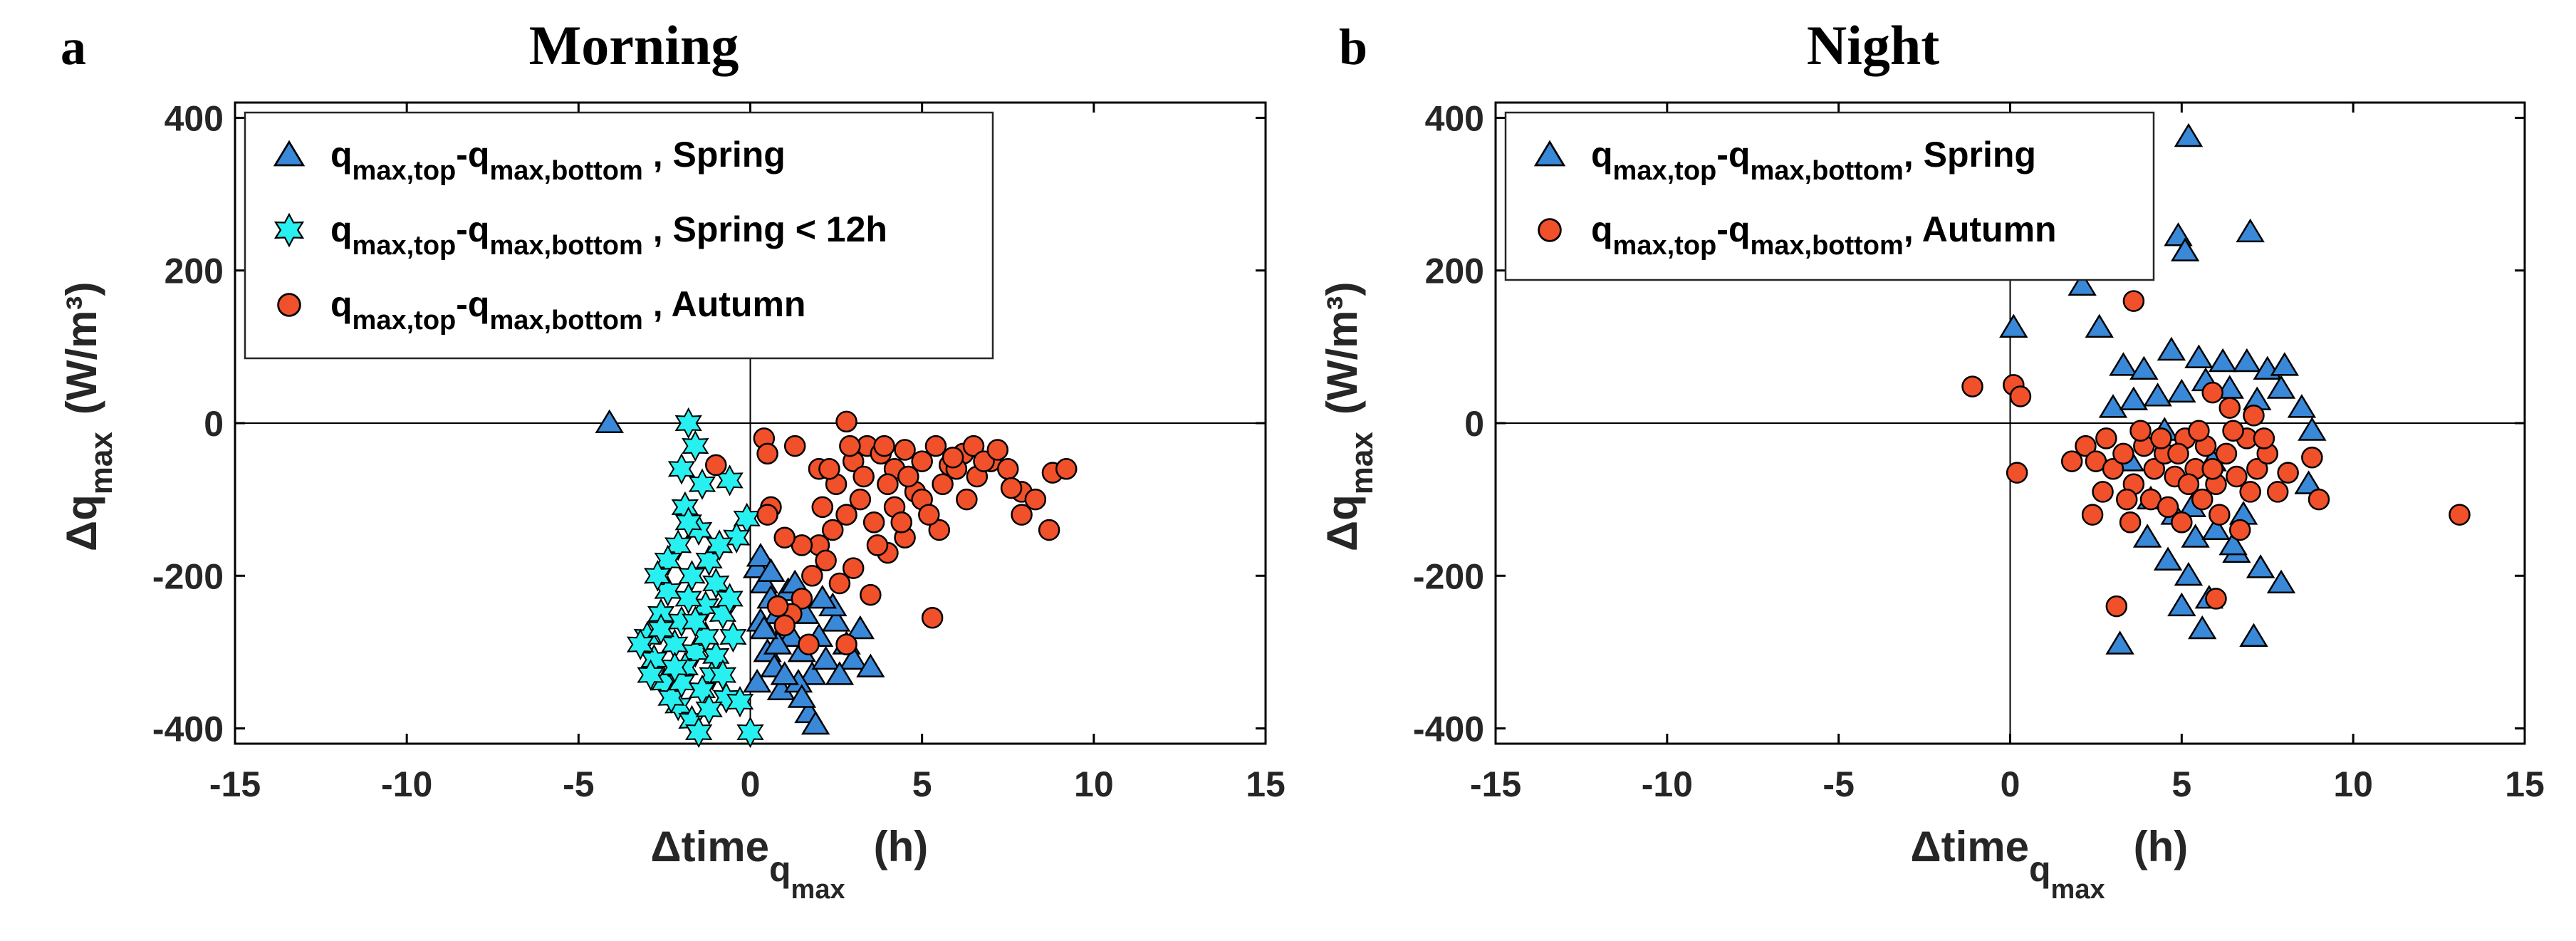  Describe the element at coordinates (765, 229) in the screenshot. I see `legend-suffix: , Spring < 12h` at that location.